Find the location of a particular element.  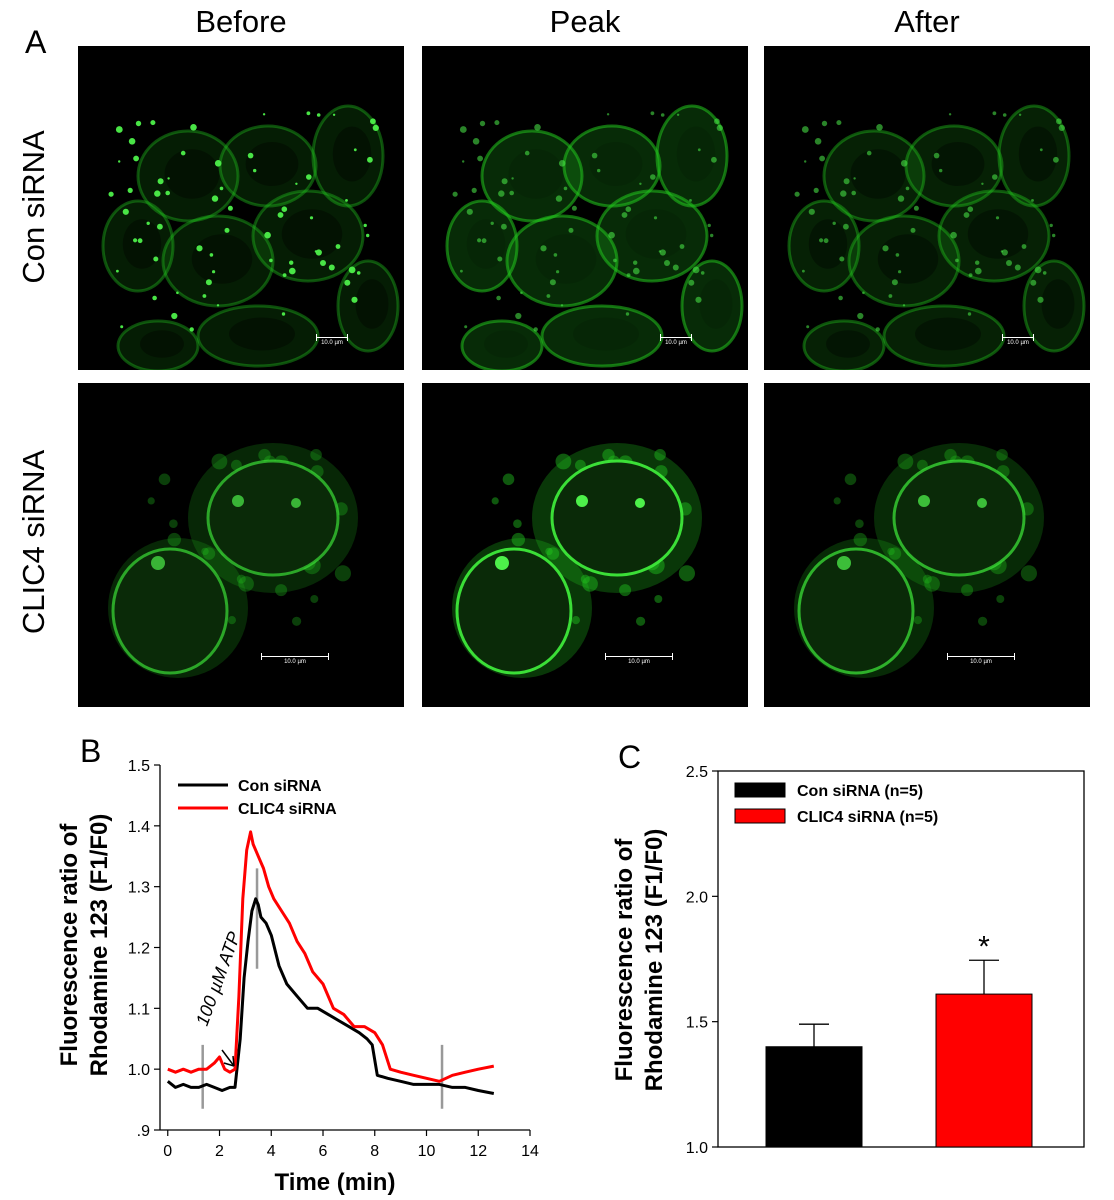

y-tick-label-c: 1.0 is located at coordinates (697, 1148).